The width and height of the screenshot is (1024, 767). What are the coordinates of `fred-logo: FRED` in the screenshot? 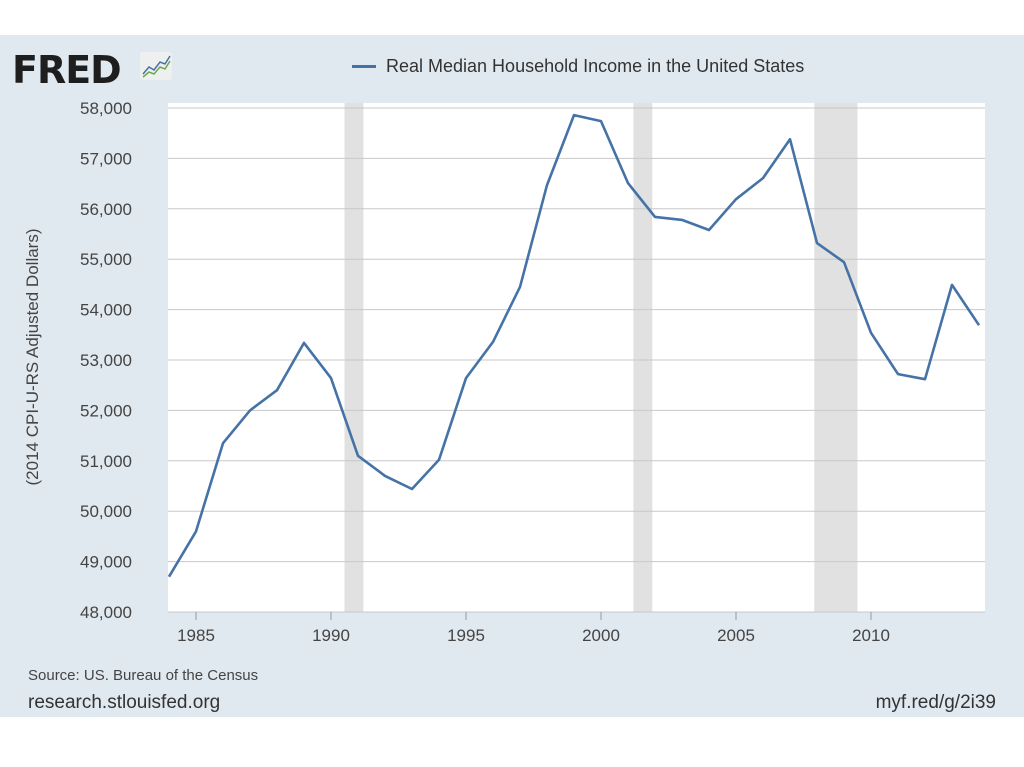 It's located at (67, 70).